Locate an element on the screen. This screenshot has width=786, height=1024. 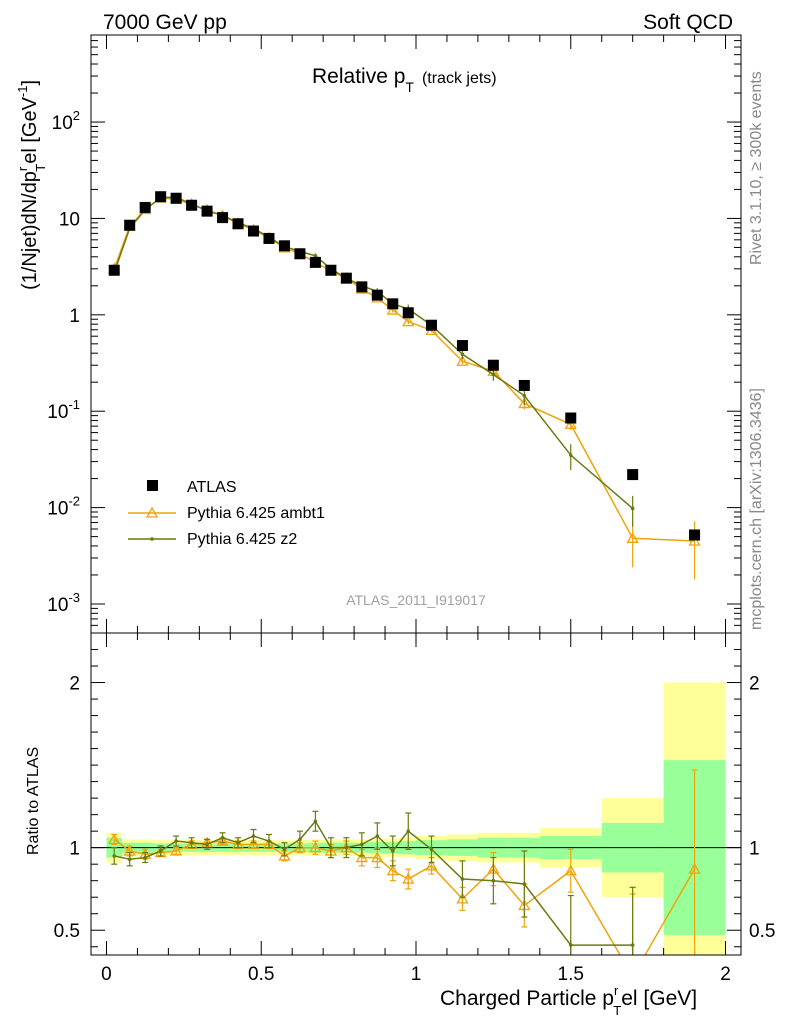
y-axis-label-sup: r is located at coordinates (22, 168).